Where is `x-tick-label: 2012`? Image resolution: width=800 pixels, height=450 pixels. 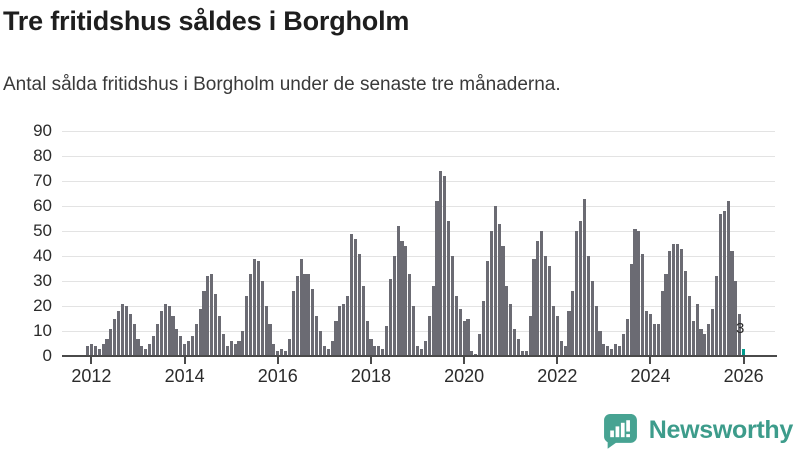 x-tick-label: 2012 is located at coordinates (91, 376).